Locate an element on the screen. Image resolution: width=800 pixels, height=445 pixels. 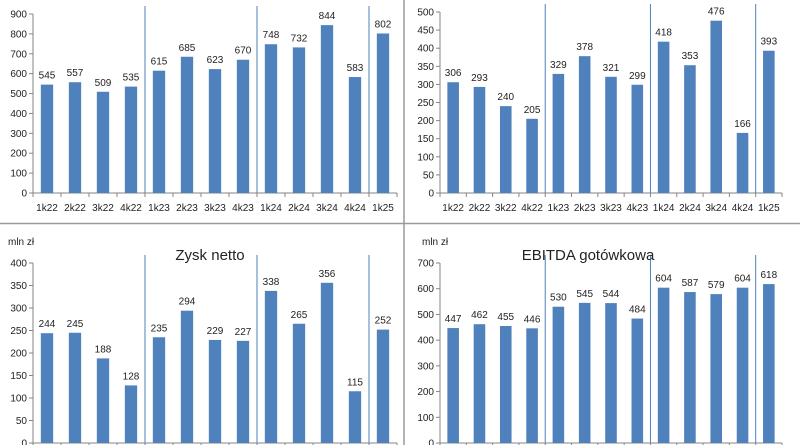
data-label: 587 is located at coordinates (690, 283).